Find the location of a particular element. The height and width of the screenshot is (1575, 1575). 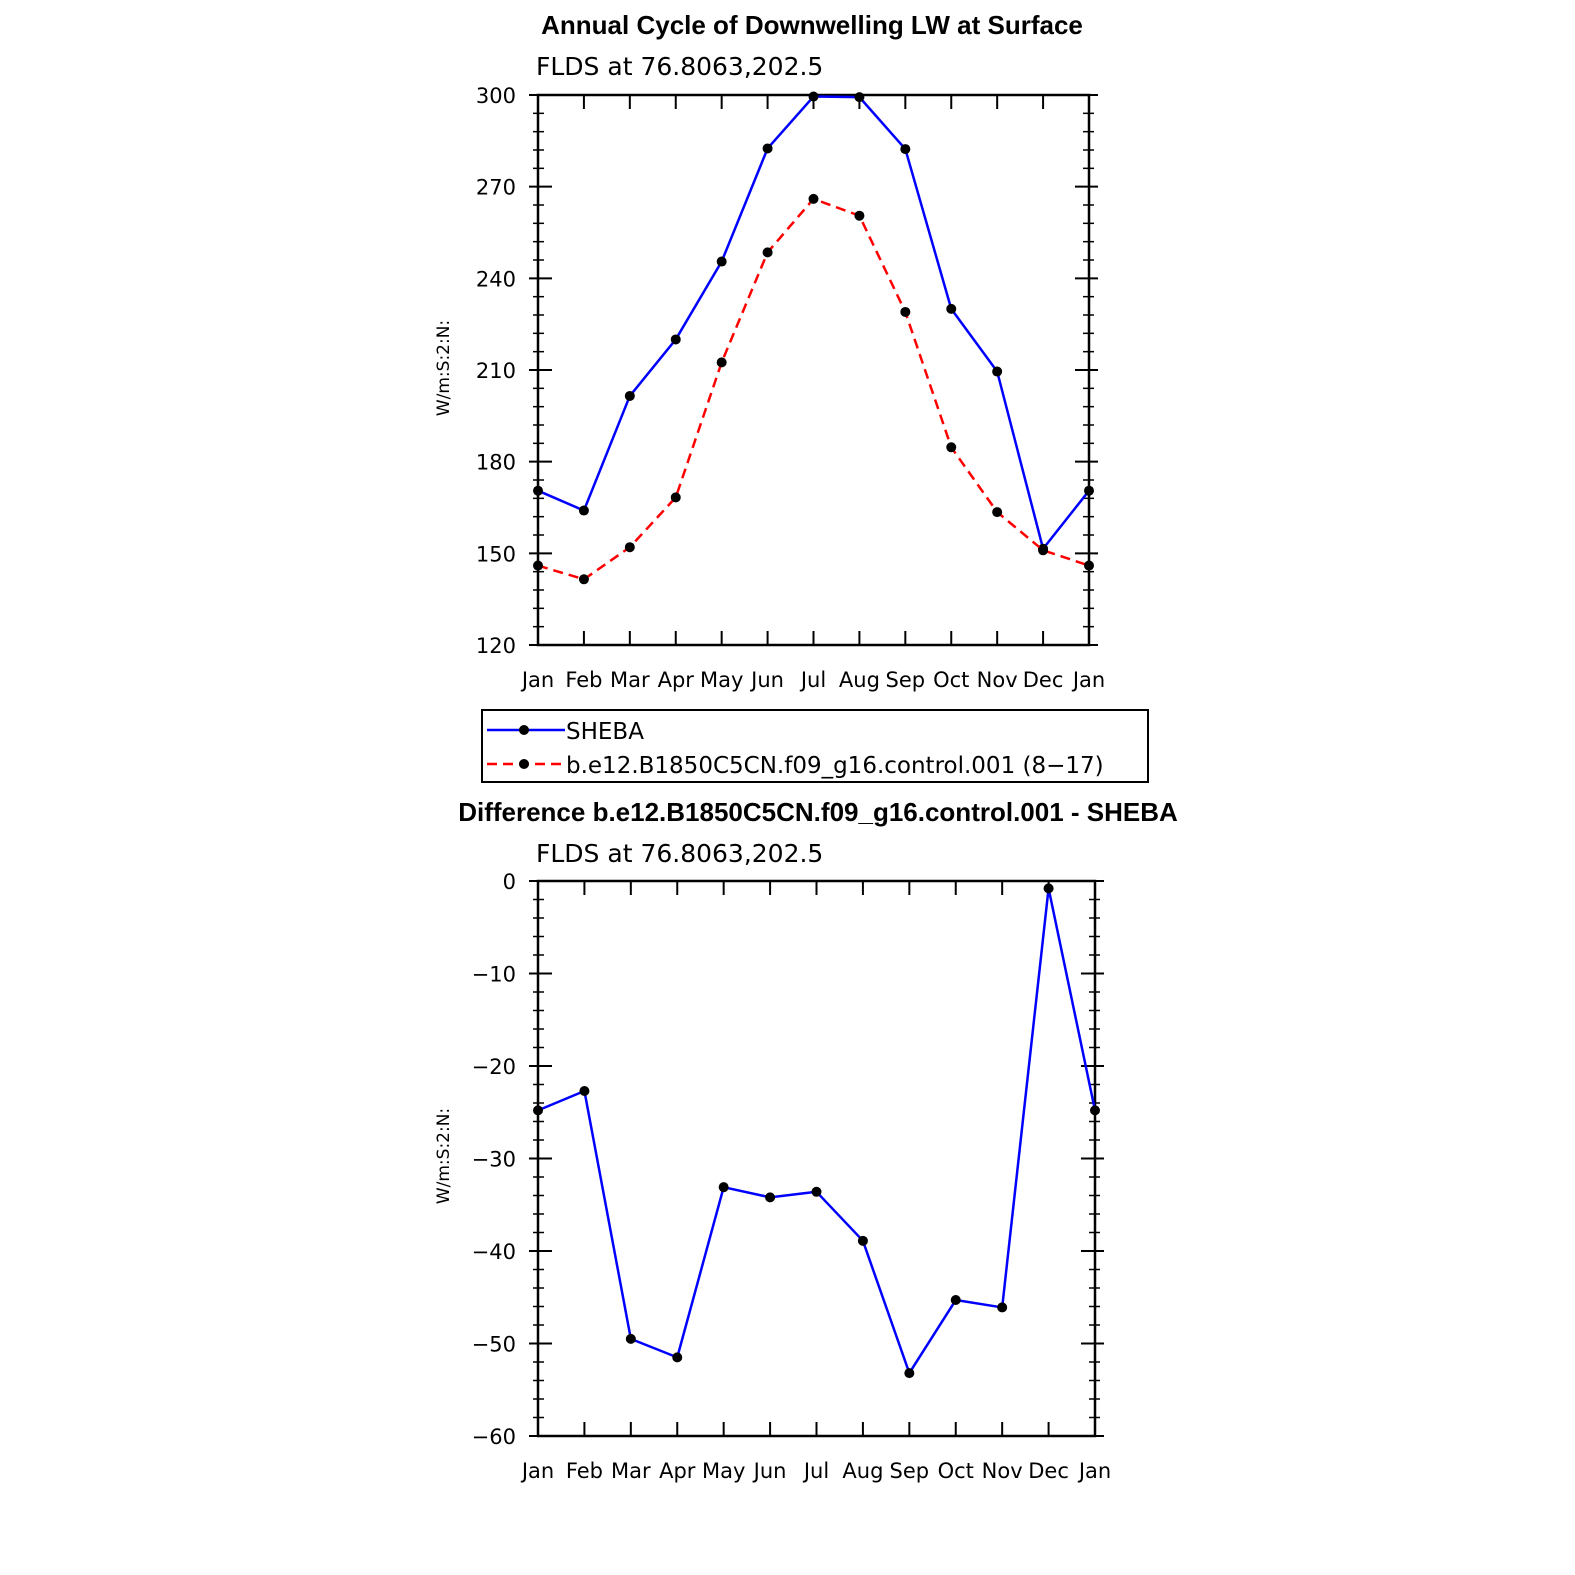

legend-label-sheba: SHEBA is located at coordinates (605, 732).